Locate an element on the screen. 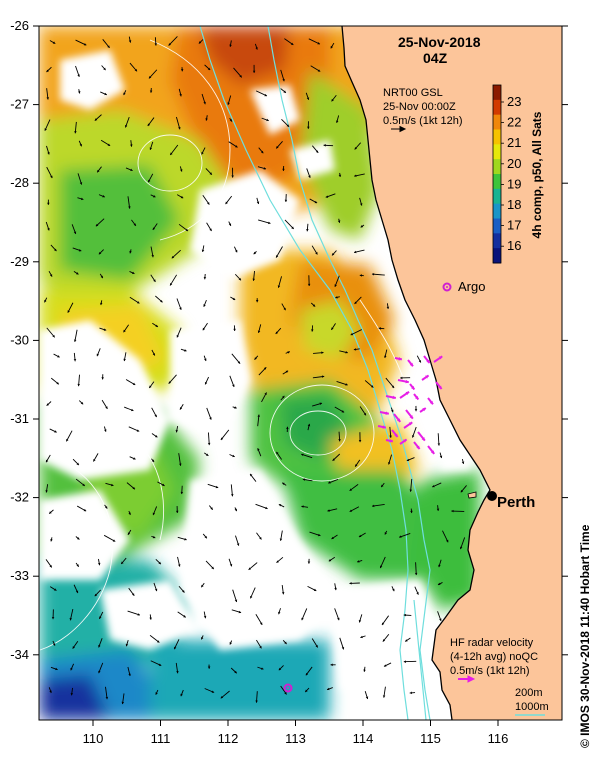 This screenshot has height=759, width=604. colorbar-tick-label: 22 is located at coordinates (514, 122).